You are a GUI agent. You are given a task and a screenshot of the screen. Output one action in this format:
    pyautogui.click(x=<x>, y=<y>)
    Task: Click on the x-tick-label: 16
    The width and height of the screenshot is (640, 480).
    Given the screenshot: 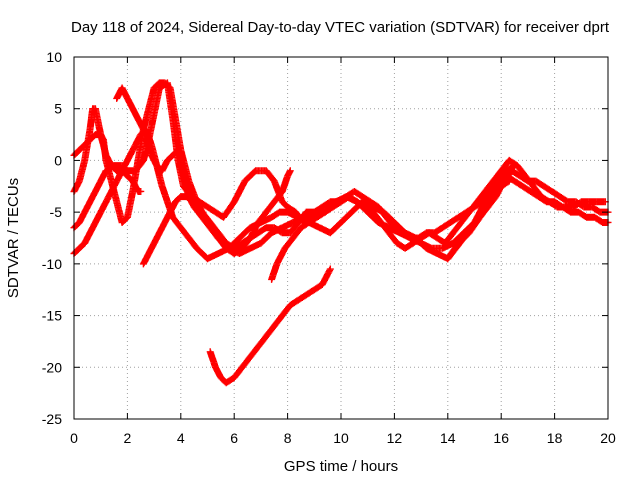 What is the action you would take?
    pyautogui.click(x=501, y=438)
    